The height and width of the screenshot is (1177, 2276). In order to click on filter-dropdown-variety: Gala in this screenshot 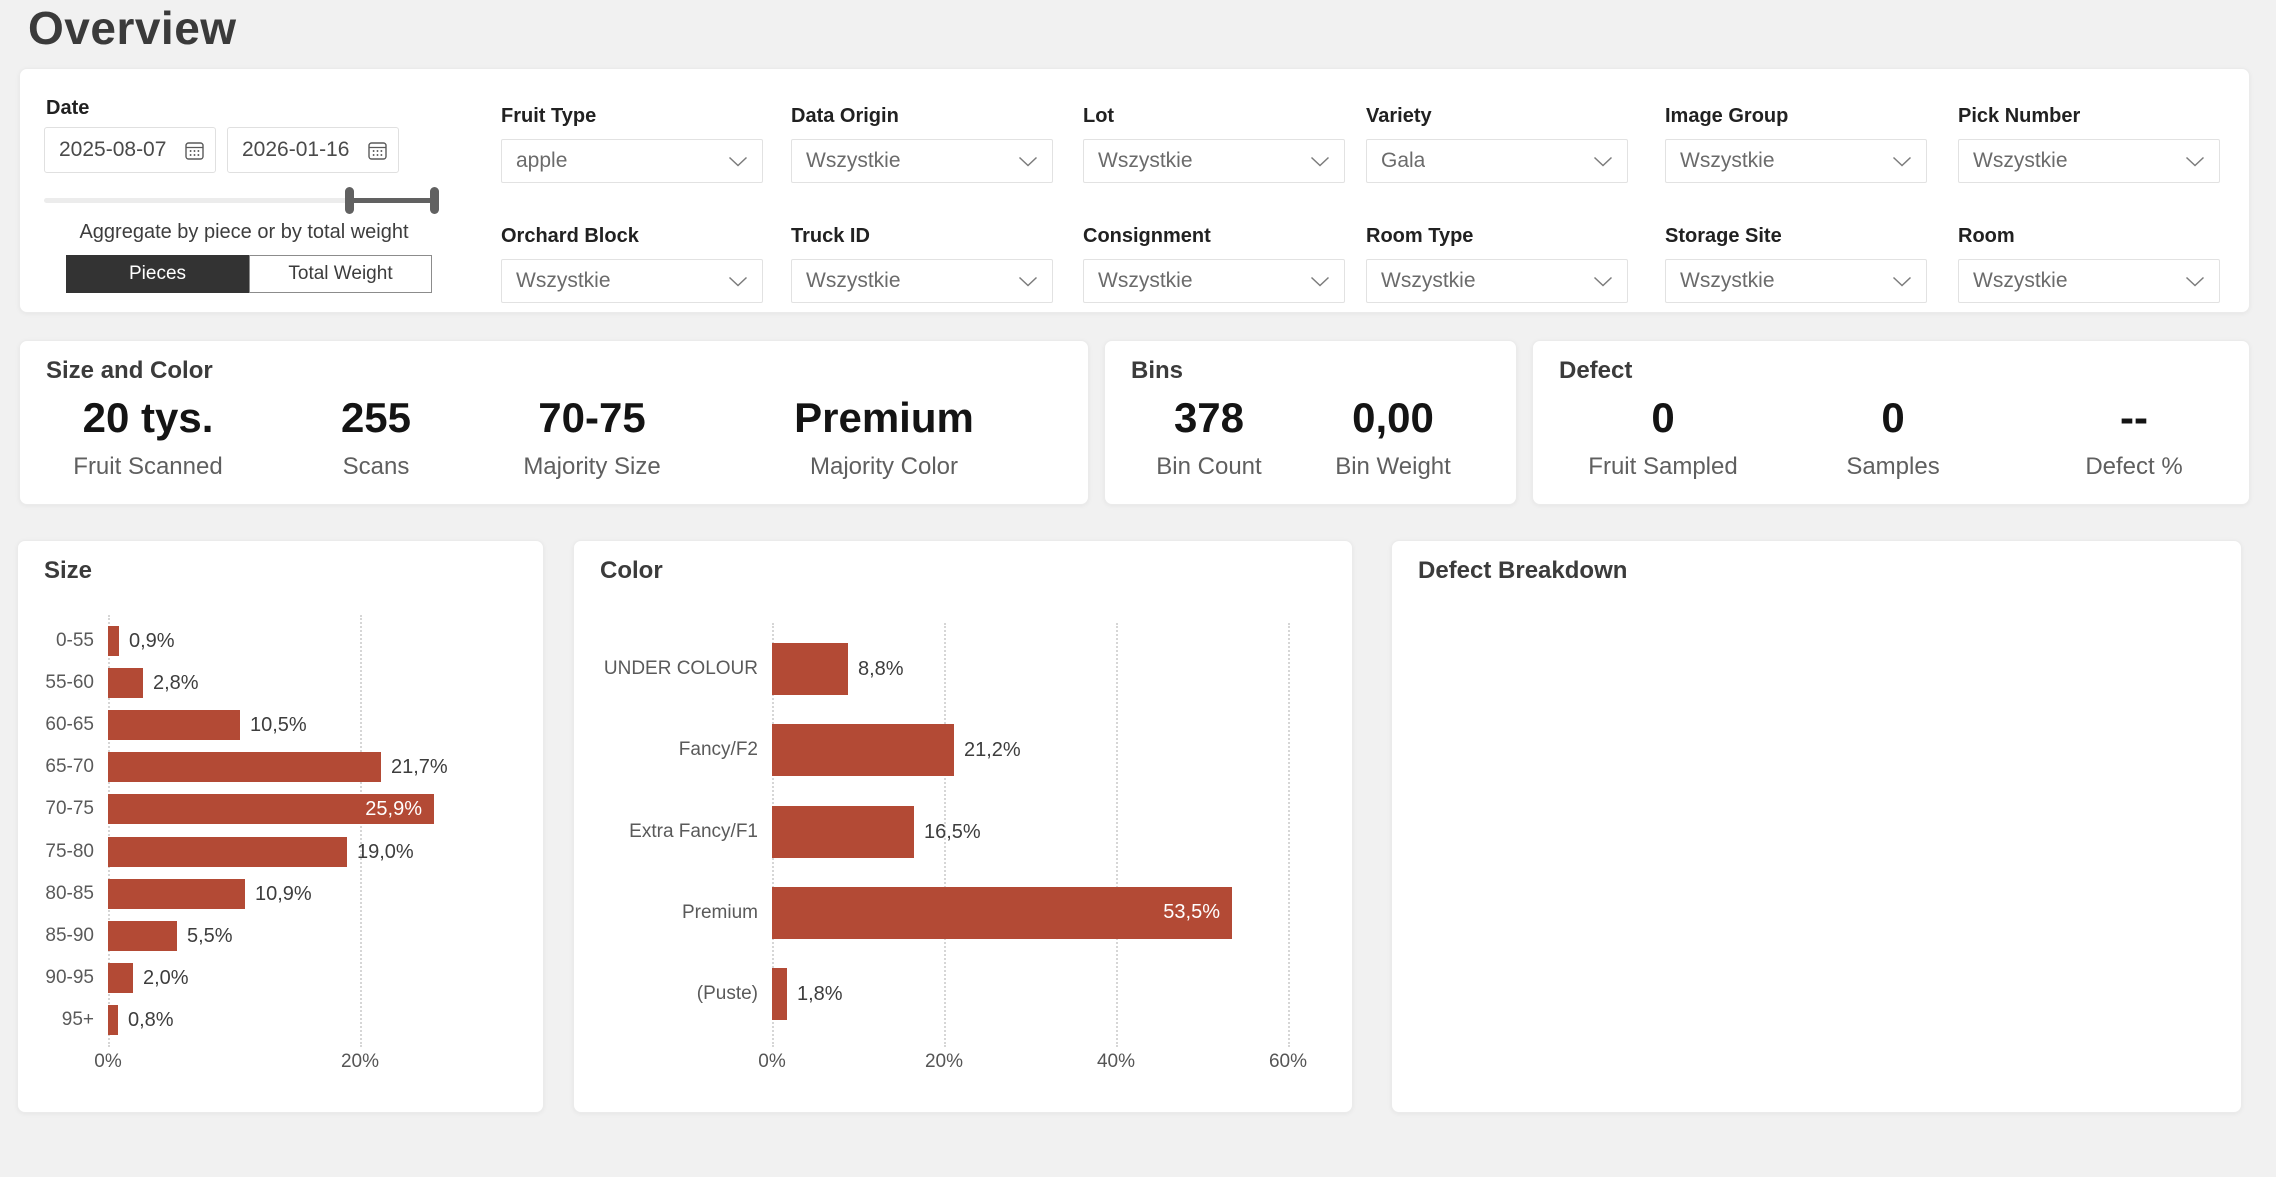, I will do `click(1497, 161)`.